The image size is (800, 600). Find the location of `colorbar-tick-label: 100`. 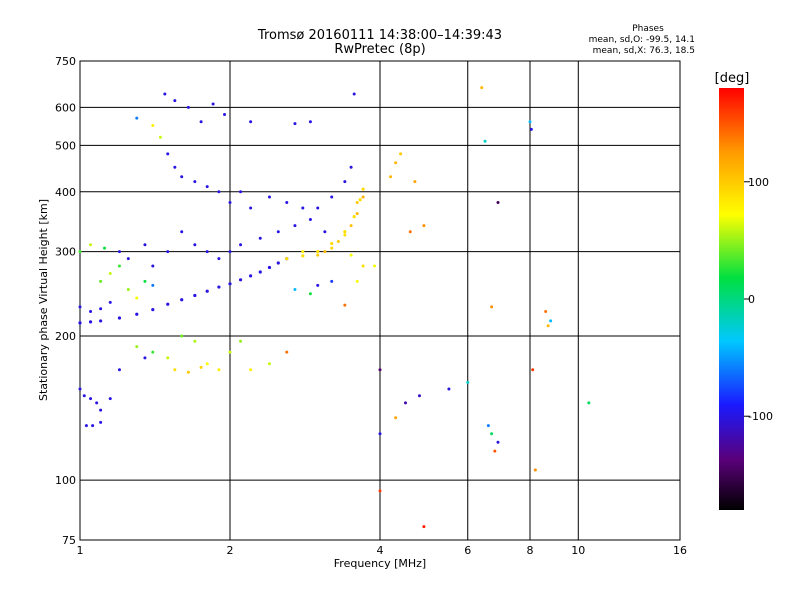

colorbar-tick-label: 100 is located at coordinates (758, 182).